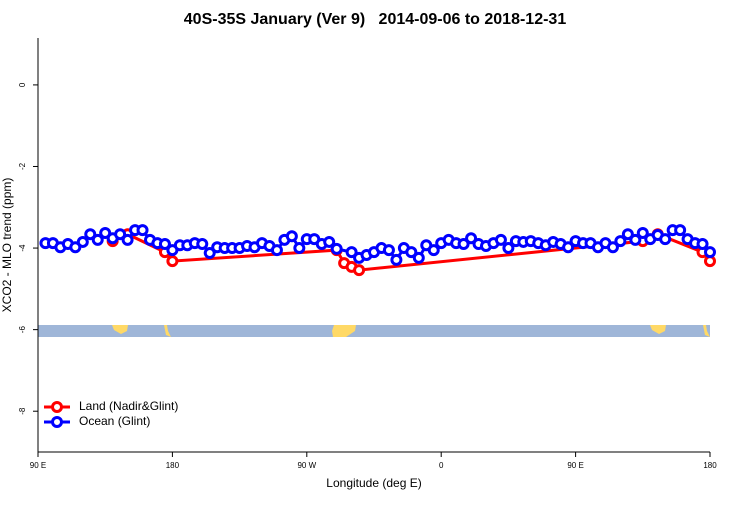 This screenshot has width=750, height=505. Describe the element at coordinates (22, 166) in the screenshot. I see `y-tick-label: -2` at that location.